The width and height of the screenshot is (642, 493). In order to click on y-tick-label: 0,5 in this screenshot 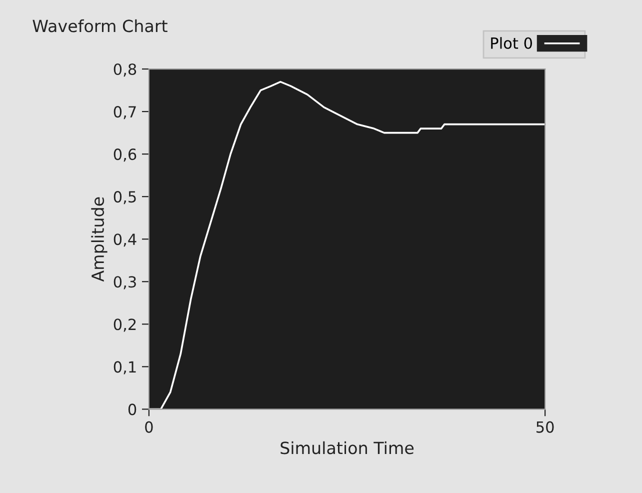, I will do `click(125, 197)`.